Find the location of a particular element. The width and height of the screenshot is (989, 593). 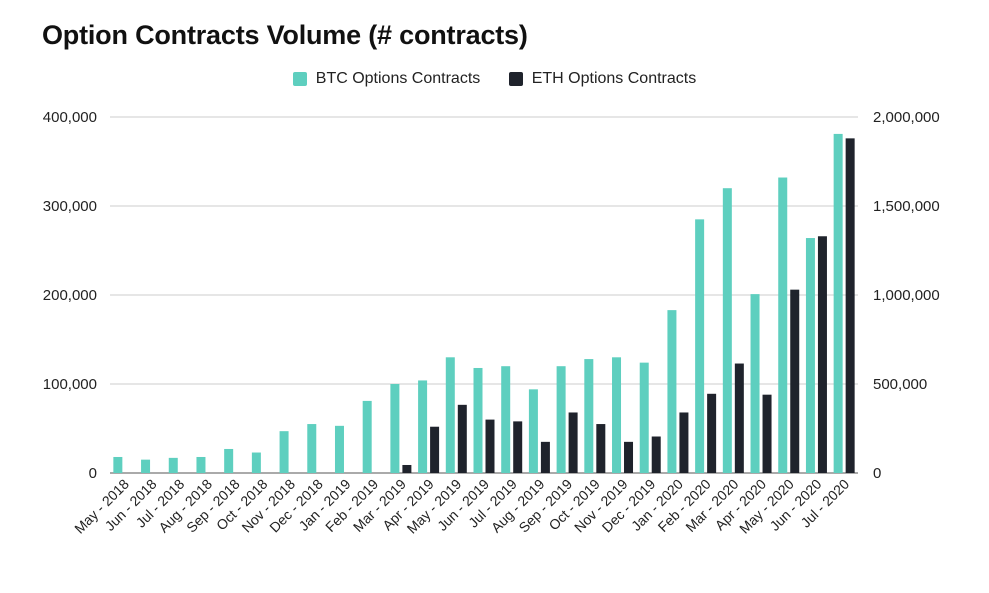

legend-label-eth: ETH Options Contracts is located at coordinates (614, 78).